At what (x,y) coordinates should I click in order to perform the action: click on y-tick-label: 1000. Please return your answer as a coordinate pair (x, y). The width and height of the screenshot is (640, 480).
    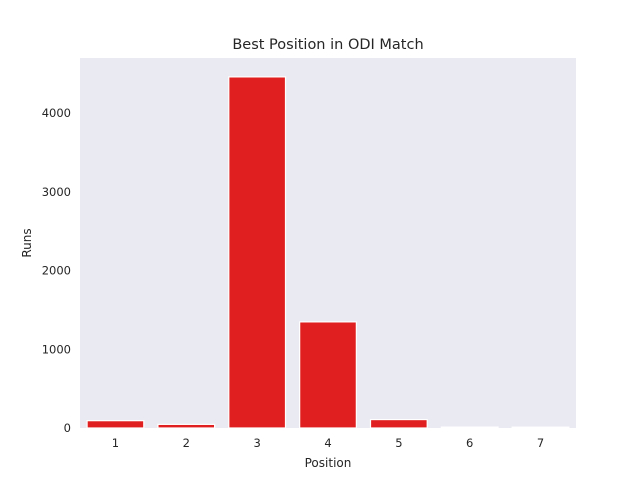
    Looking at the image, I should click on (56, 349).